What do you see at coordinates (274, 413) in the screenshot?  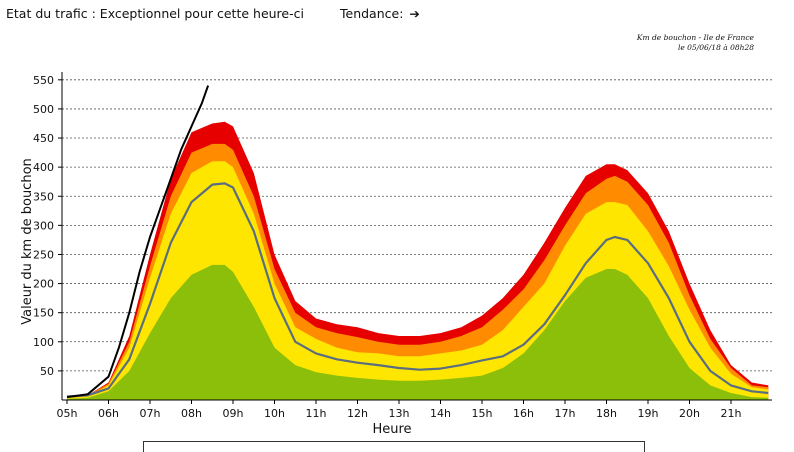 I see `x-tick-label: 10h` at bounding box center [274, 413].